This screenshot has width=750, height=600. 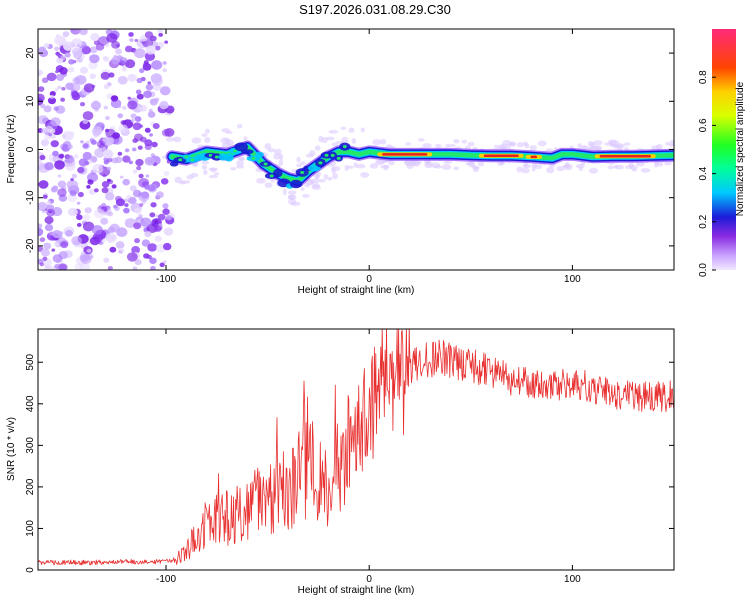 What do you see at coordinates (419, 164) in the screenshot?
I see `spectrogram-ridge` at bounding box center [419, 164].